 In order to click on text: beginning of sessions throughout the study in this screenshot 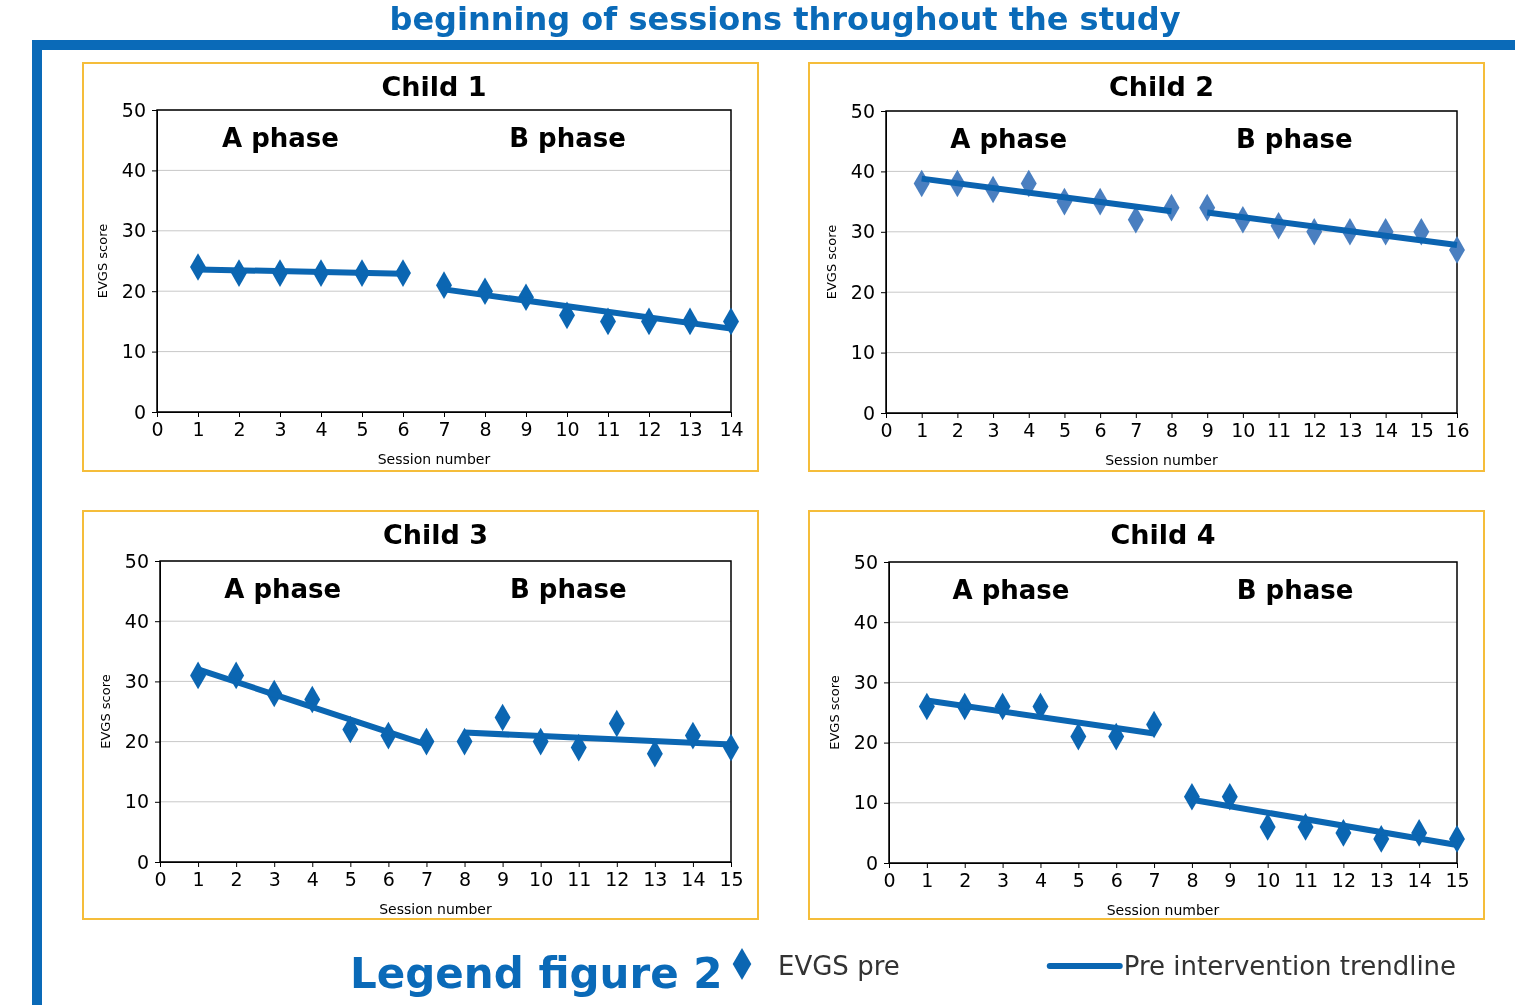, I will do `click(785, 19)`.